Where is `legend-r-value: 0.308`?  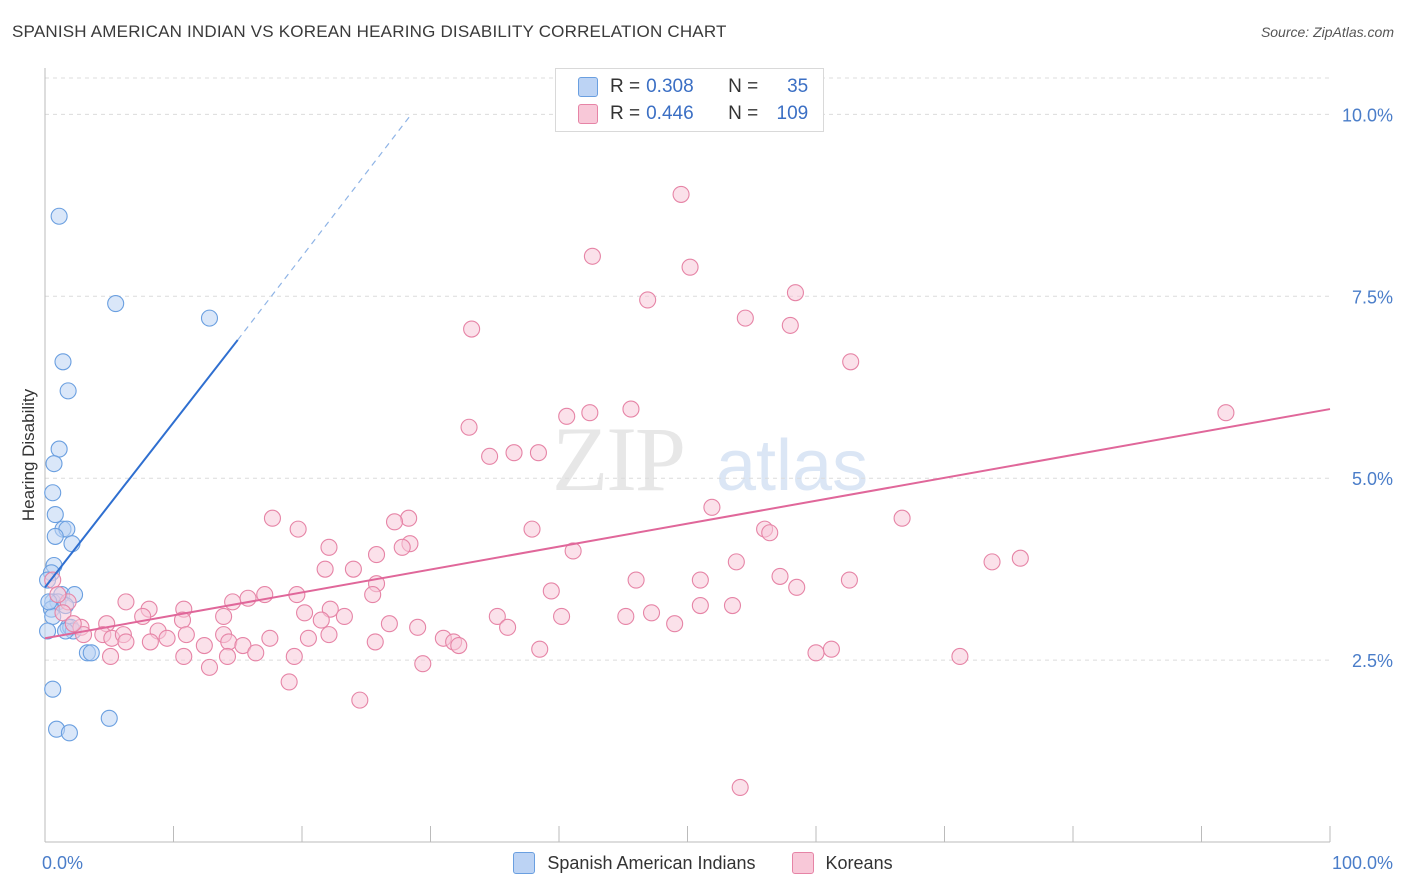
legend-r-value: 0.308 is located at coordinates (670, 86).